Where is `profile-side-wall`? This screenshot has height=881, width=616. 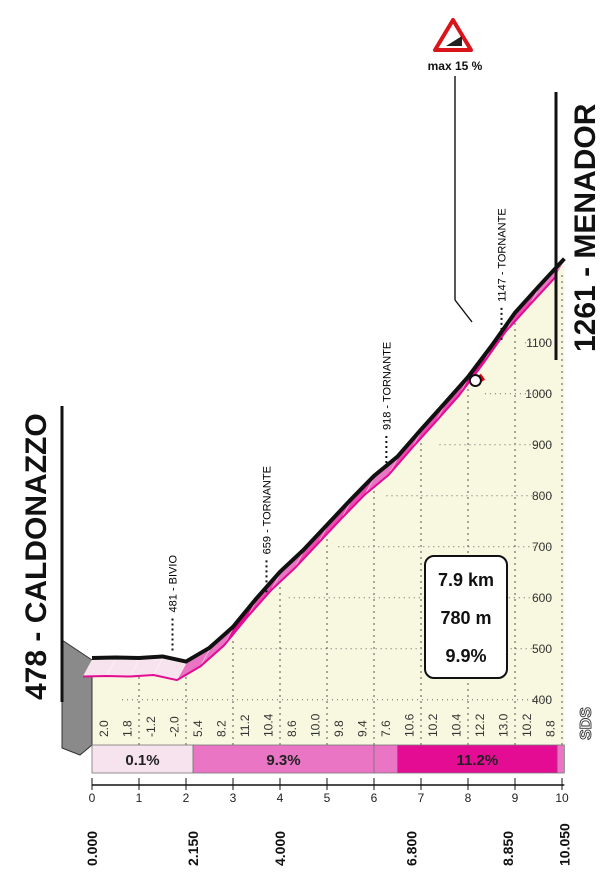 profile-side-wall is located at coordinates (77, 697).